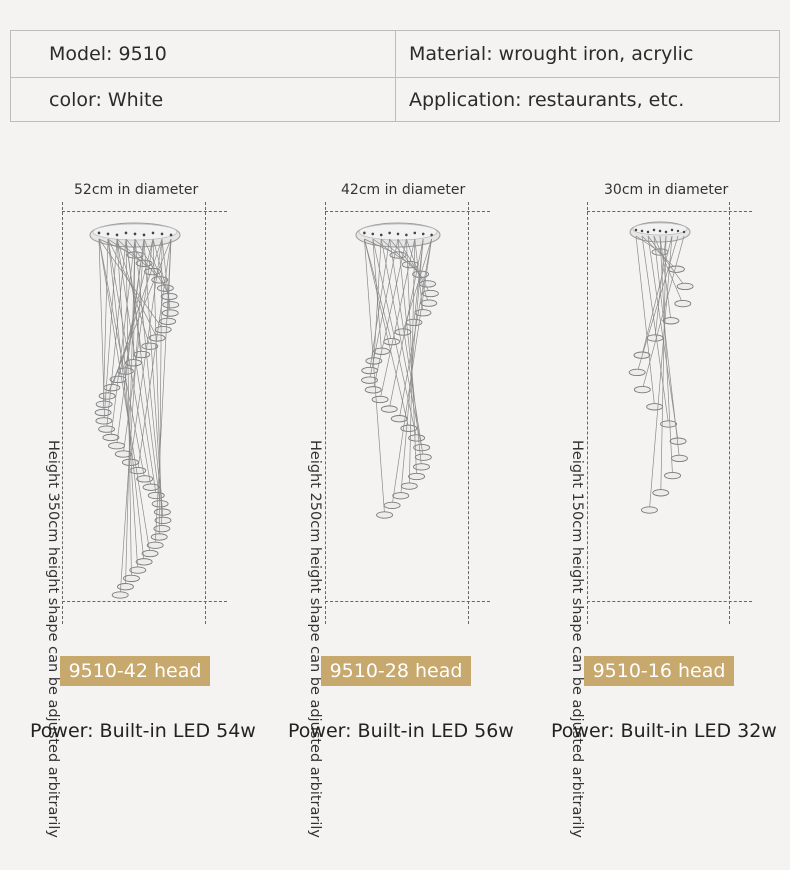 This screenshot has height=870, width=790. What do you see at coordinates (396, 671) in the screenshot?
I see `variant-badge: 9510-28 head` at bounding box center [396, 671].